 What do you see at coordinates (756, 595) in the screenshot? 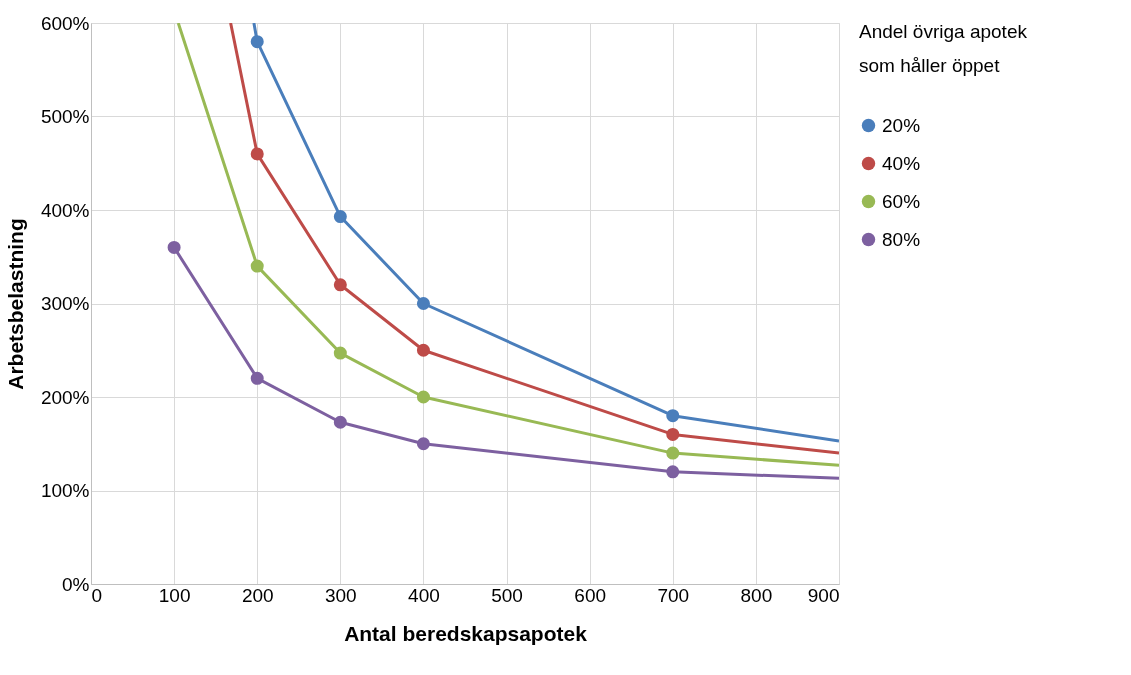
I see `x-tick-label: 800` at bounding box center [756, 595].